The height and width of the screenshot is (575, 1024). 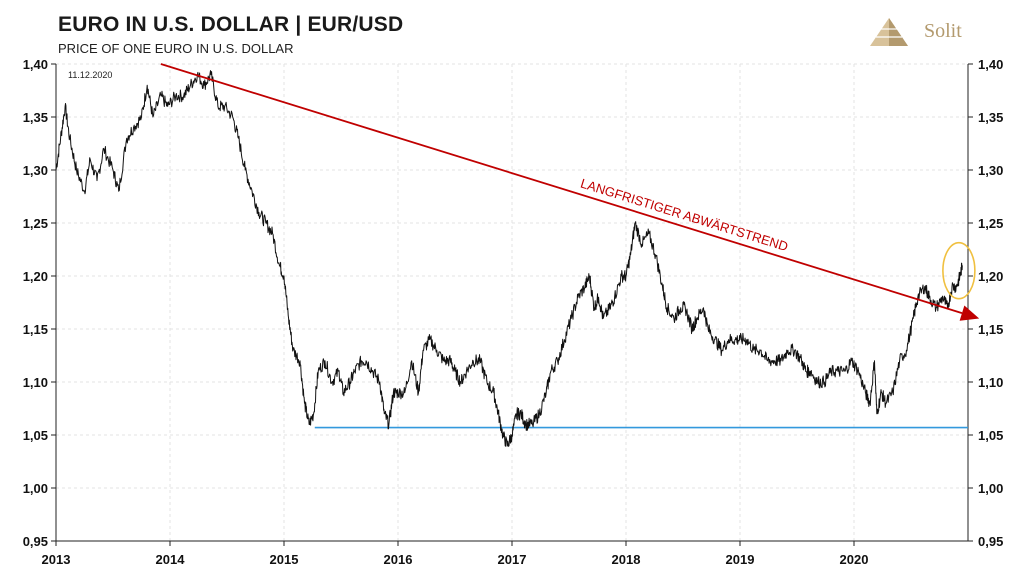 What do you see at coordinates (35, 329) in the screenshot?
I see `y-tick-label-left: 1,15` at bounding box center [35, 329].